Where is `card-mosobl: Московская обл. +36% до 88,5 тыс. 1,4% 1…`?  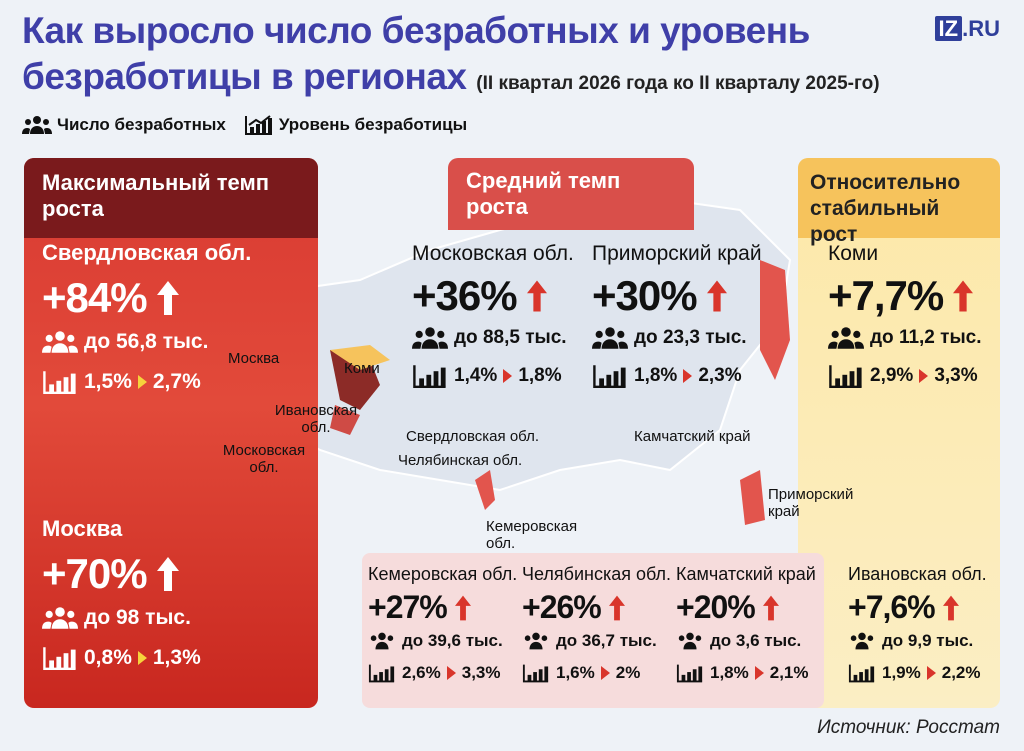 card-mosobl: Московская обл. +36% до 88,5 тыс. 1,4% 1… is located at coordinates (493, 316).